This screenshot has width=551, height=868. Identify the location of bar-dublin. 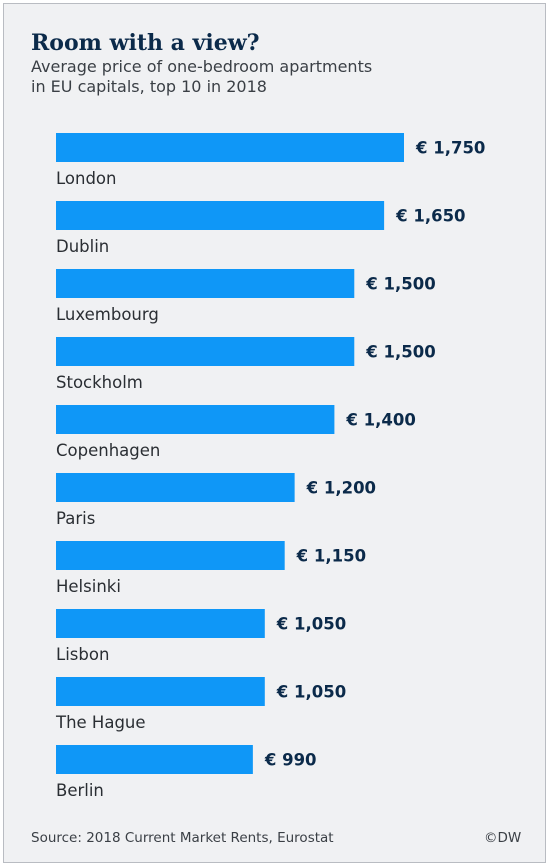
(220, 215).